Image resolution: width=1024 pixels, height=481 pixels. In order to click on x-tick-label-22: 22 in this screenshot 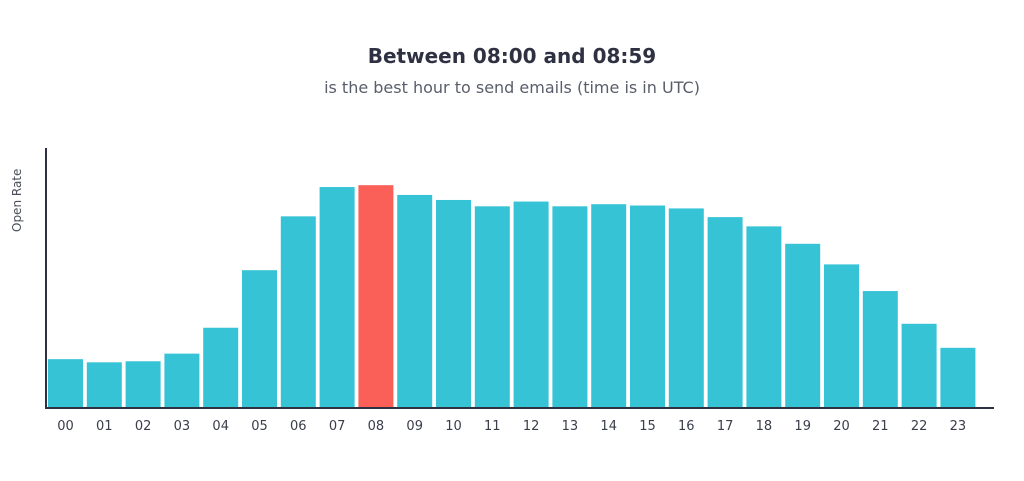, I will do `click(919, 426)`.